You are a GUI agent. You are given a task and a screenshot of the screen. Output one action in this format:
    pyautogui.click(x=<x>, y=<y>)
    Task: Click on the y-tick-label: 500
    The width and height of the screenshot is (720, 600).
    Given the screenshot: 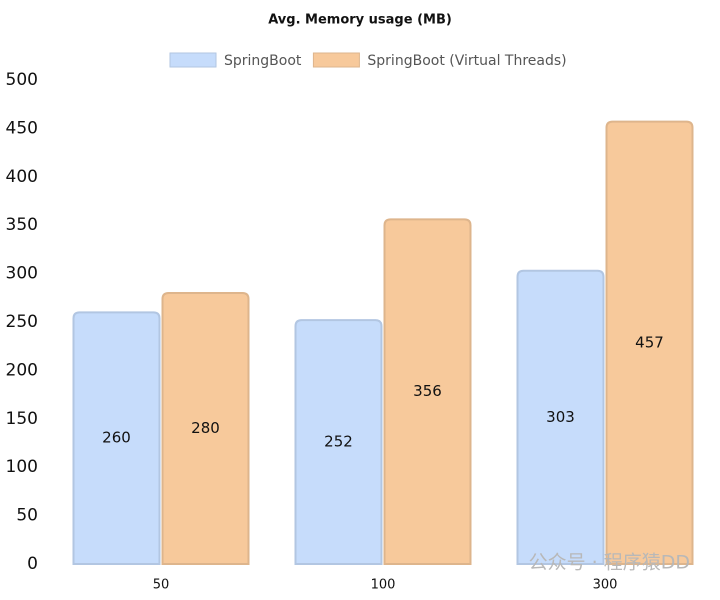 What is the action you would take?
    pyautogui.click(x=22, y=80)
    